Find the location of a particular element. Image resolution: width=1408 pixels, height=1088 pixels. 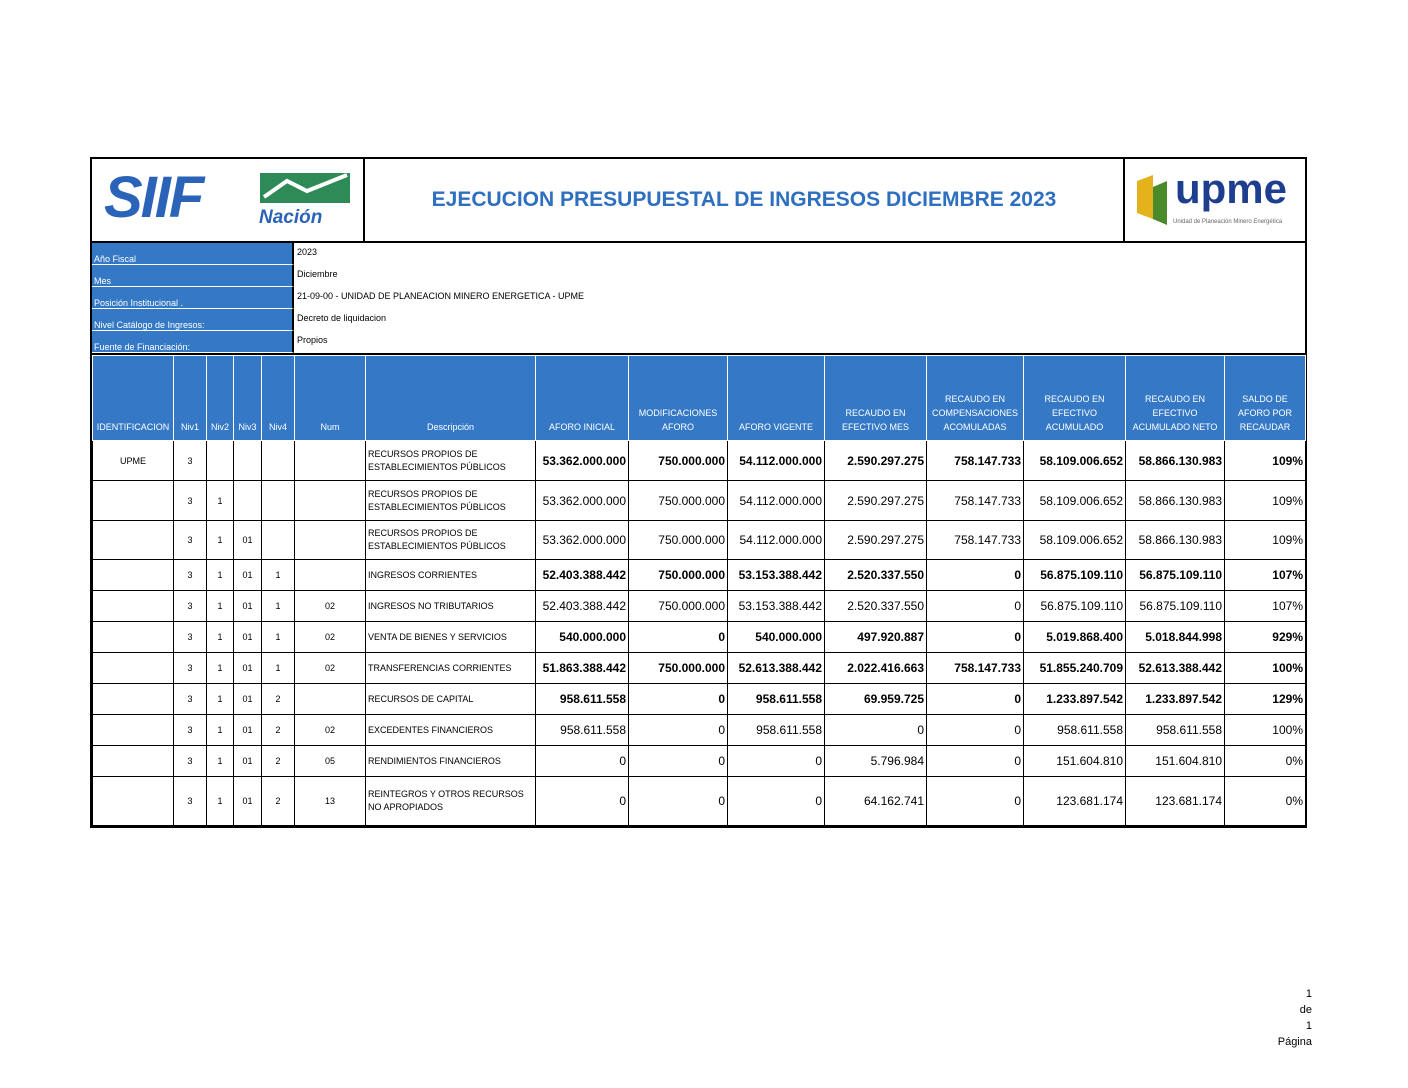

table-cell: 123.681.174 is located at coordinates (1175, 801).